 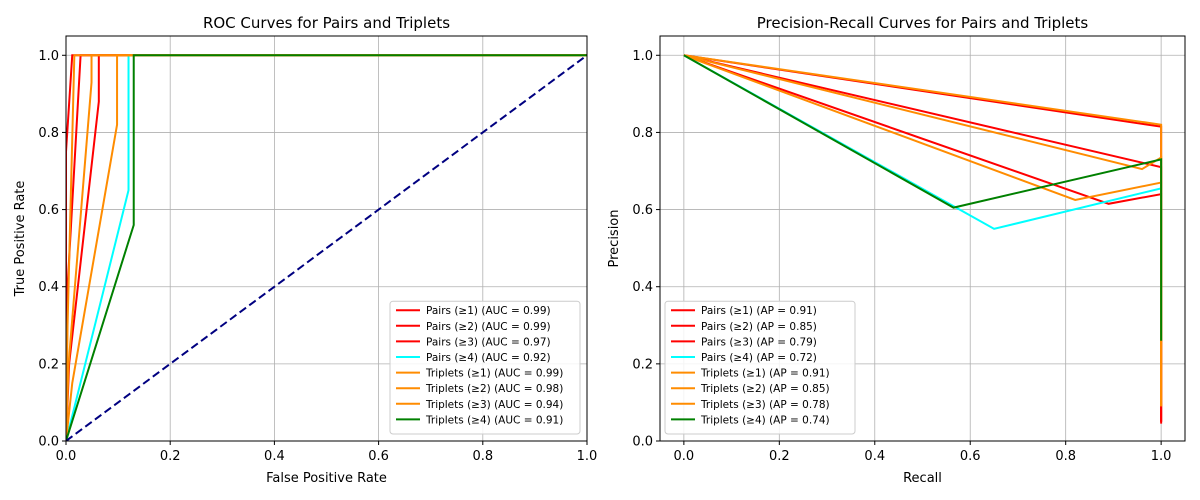 I want to click on x-axis-label: Recall, so click(x=922, y=478).